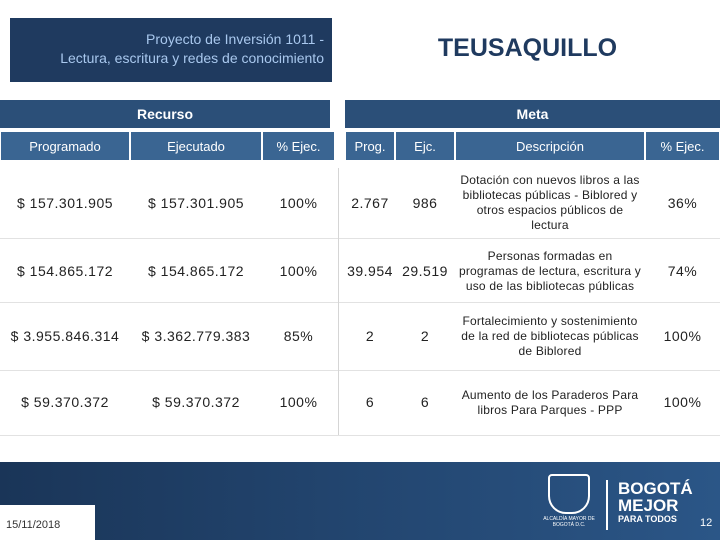 This screenshot has width=720, height=540. I want to click on column-header: Programado, so click(65, 146).